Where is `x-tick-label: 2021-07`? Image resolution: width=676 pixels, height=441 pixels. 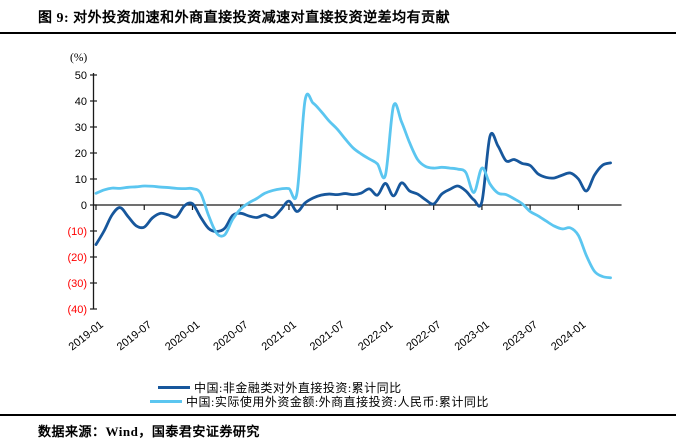
x-tick-label: 2021-07 is located at coordinates (327, 336).